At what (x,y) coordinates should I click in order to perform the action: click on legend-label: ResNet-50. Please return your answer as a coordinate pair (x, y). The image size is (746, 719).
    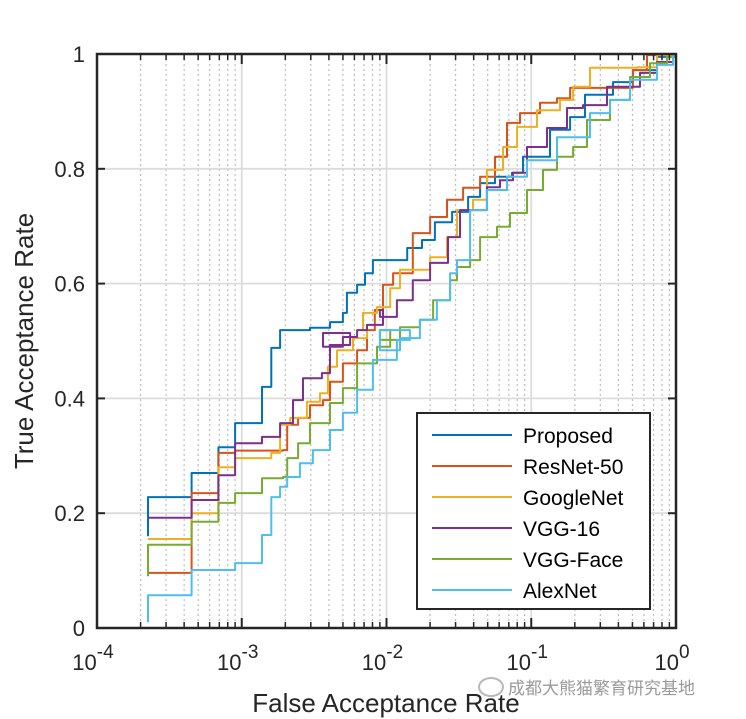
    Looking at the image, I should click on (573, 467).